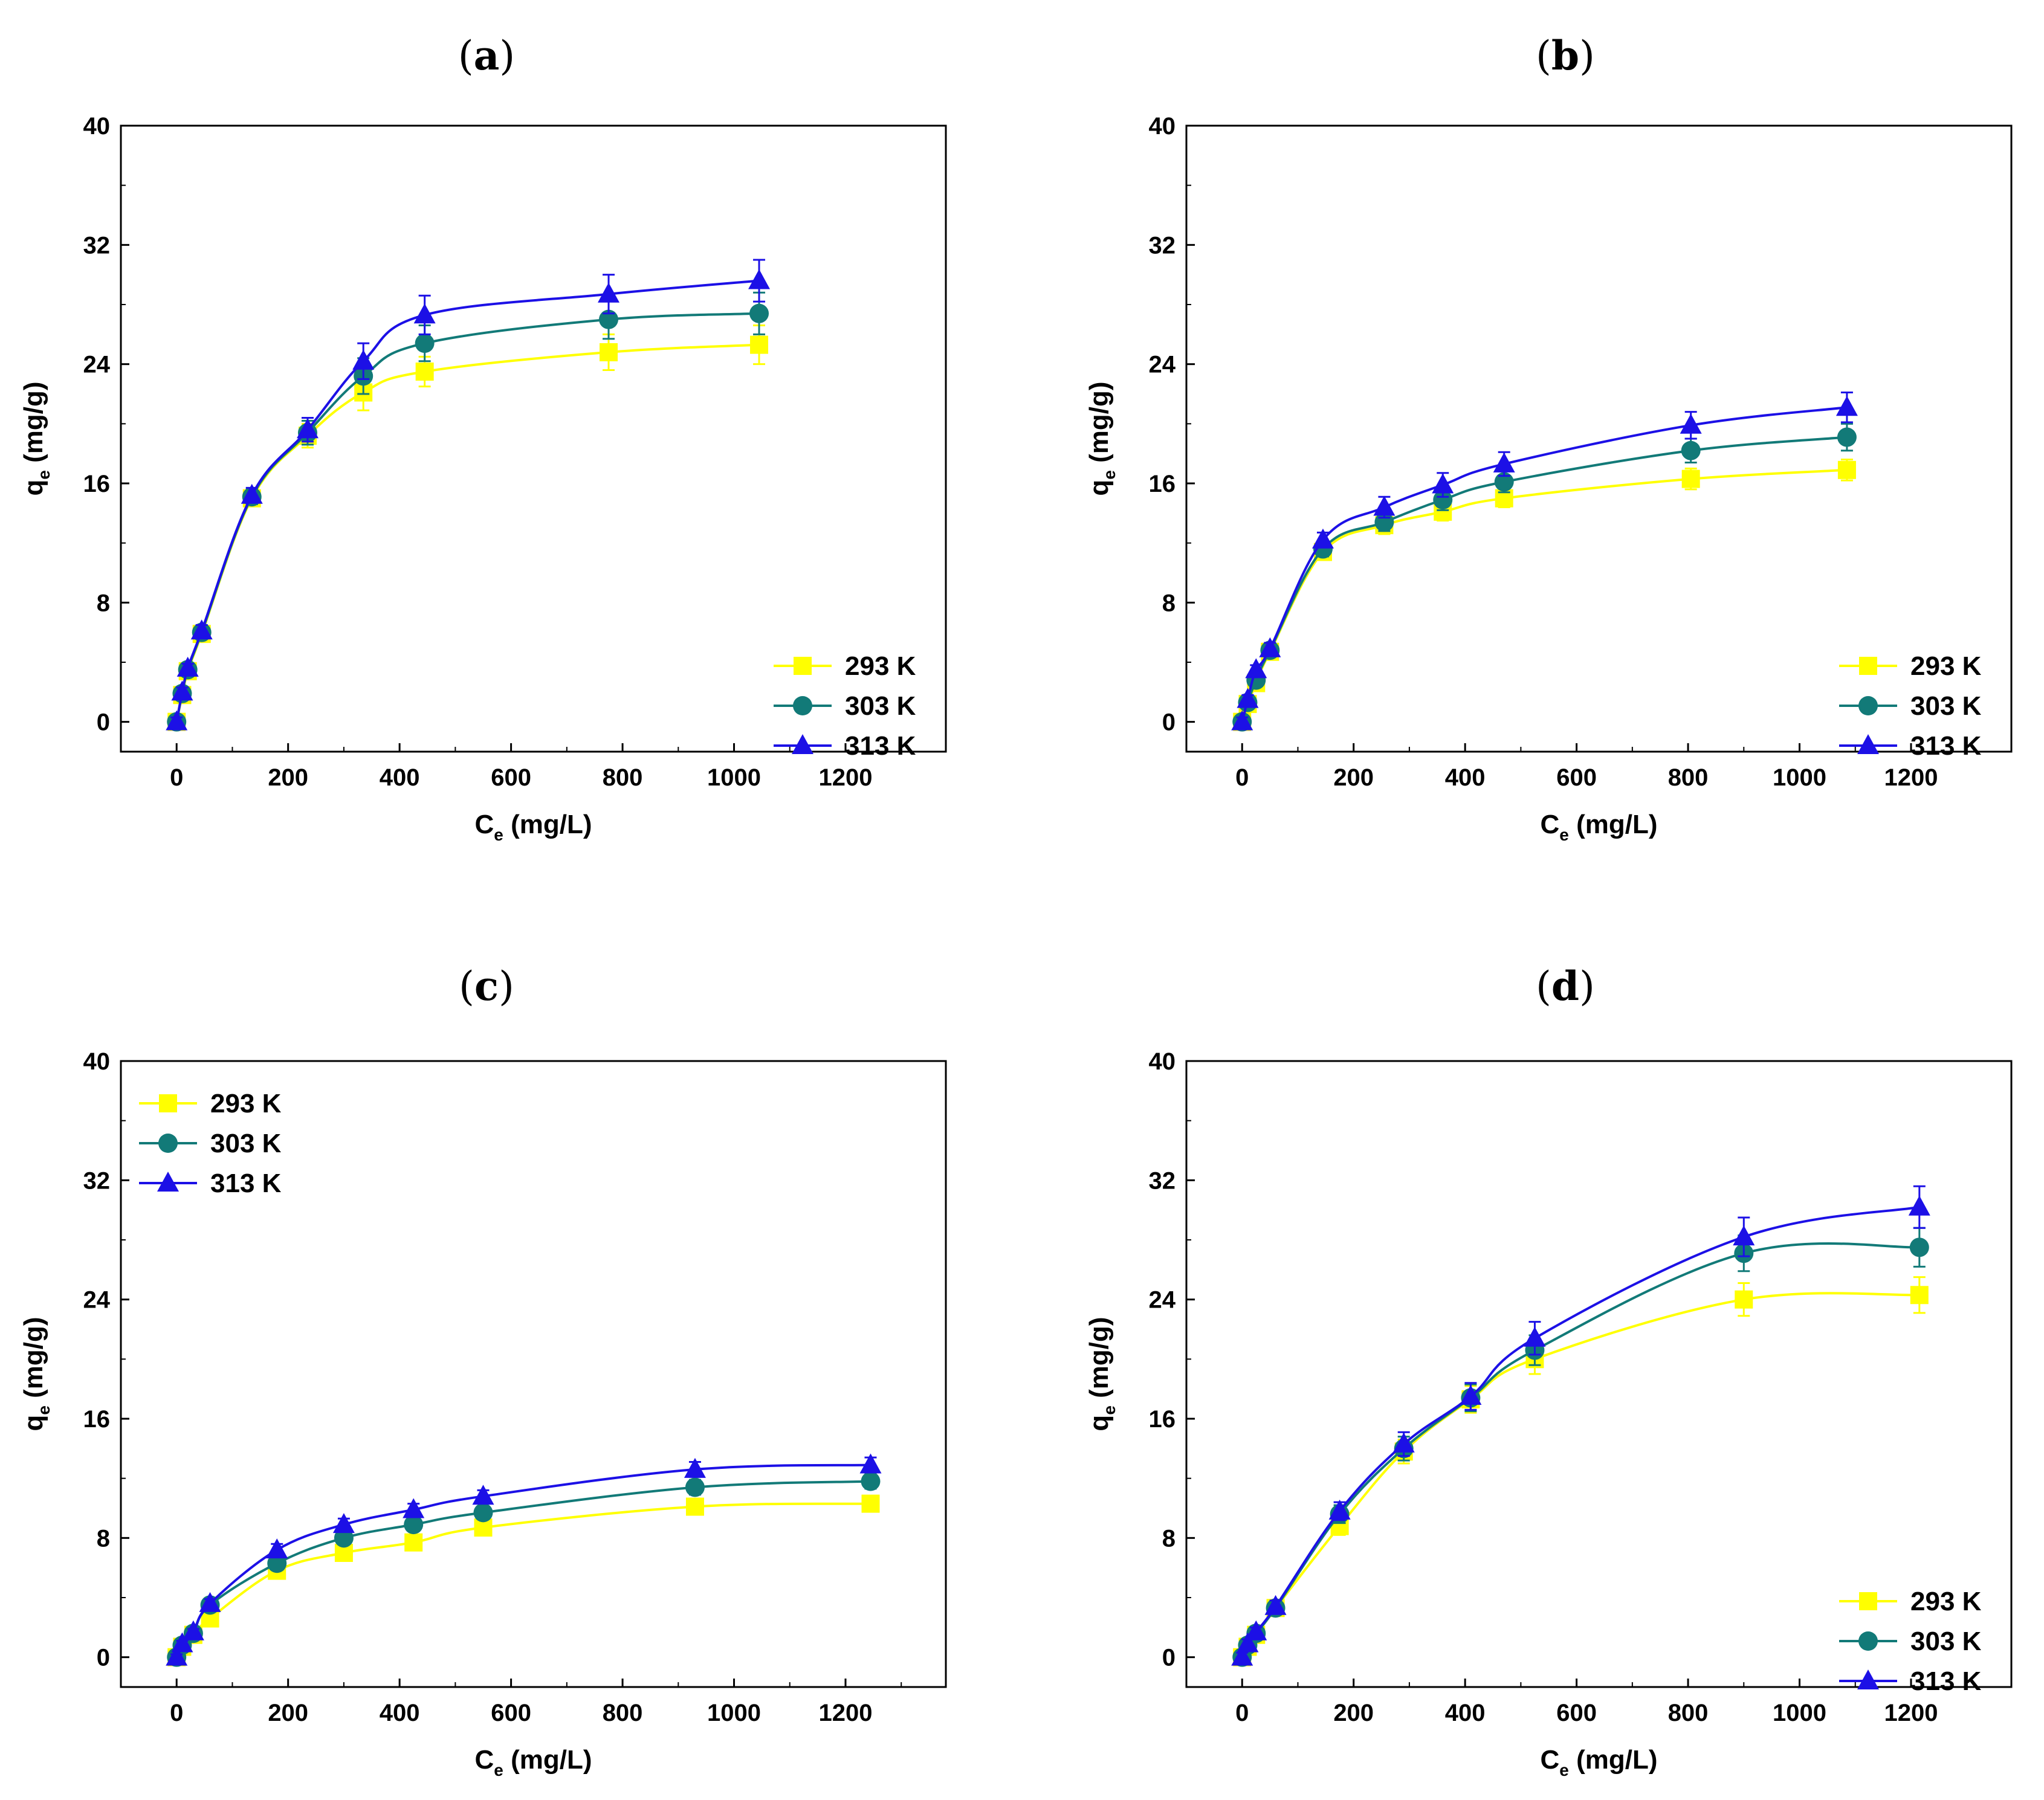  Describe the element at coordinates (511, 777) in the screenshot. I see `x-tick-label: 600` at that location.